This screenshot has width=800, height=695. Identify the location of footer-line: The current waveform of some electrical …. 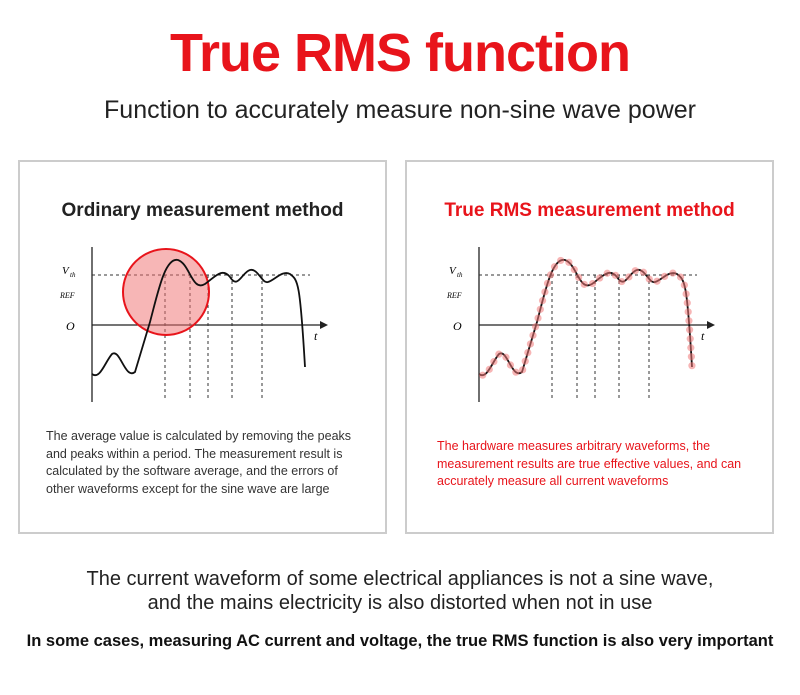
(400, 579).